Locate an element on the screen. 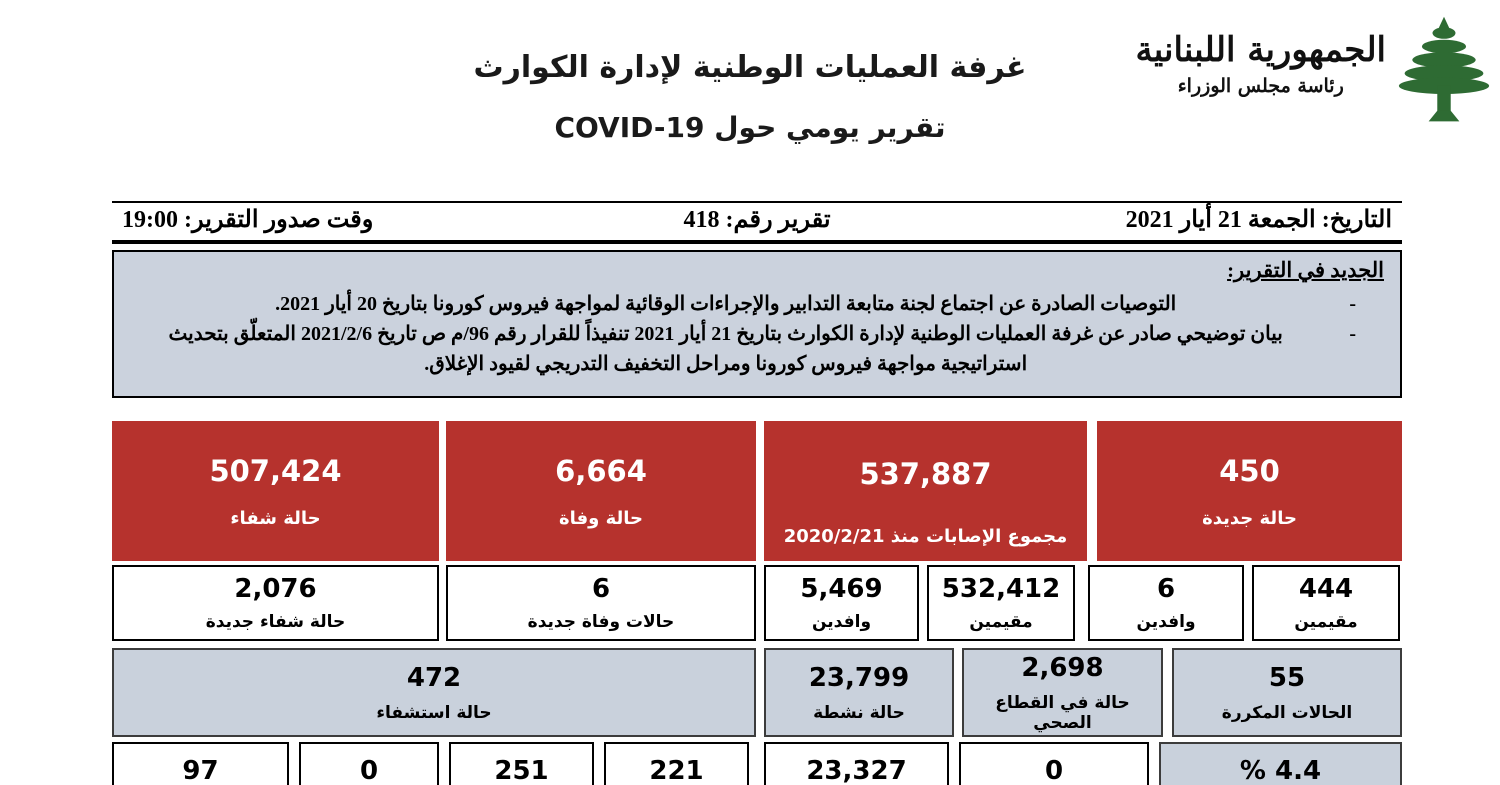 This screenshot has width=1500, height=785. stat-total-infections: 537,887 مجموع الإصابات منذ 2020/2/21 is located at coordinates (925, 491).